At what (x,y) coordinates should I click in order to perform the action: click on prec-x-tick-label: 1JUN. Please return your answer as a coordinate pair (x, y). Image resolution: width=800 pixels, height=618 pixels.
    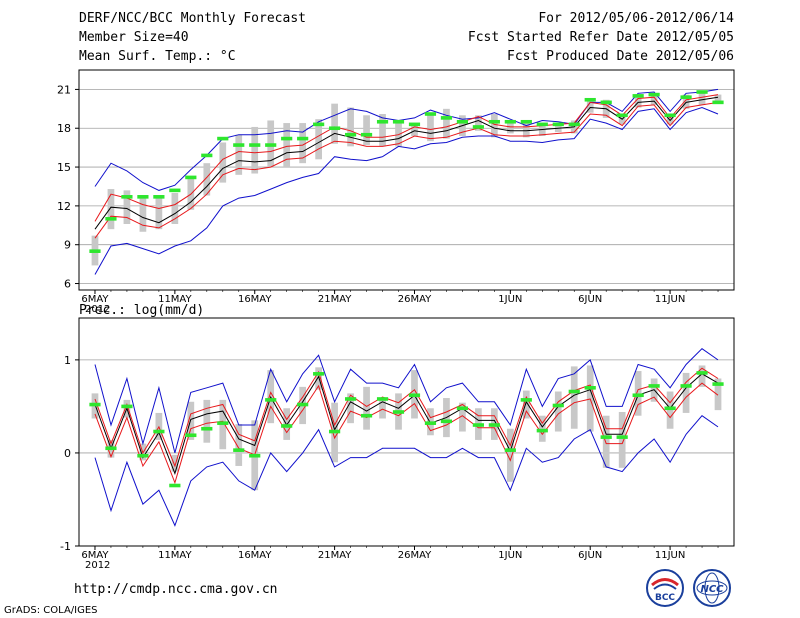
    Looking at the image, I should click on (510, 555).